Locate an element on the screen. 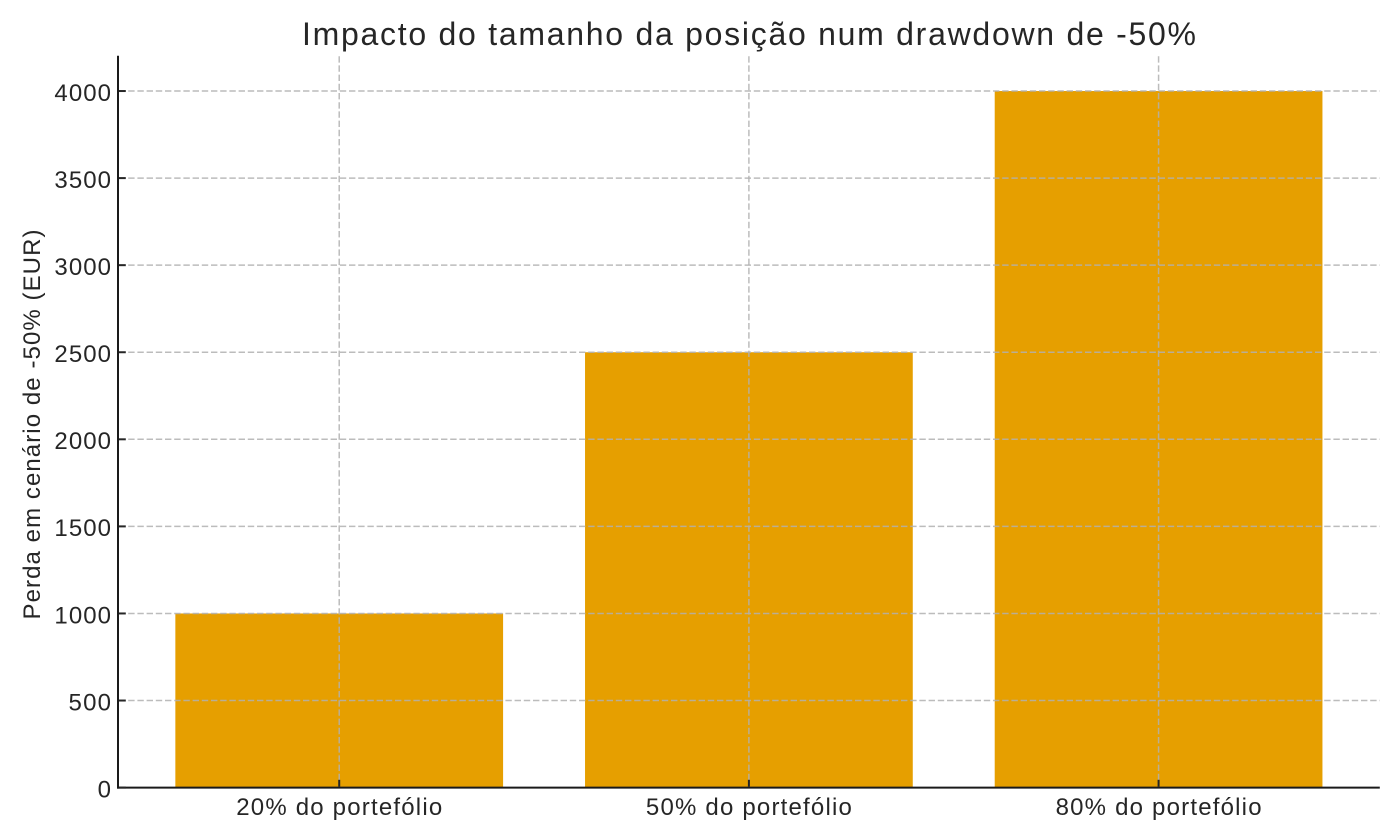 Image resolution: width=1400 pixels, height=840 pixels. svg-text: 3500 is located at coordinates (82, 180).